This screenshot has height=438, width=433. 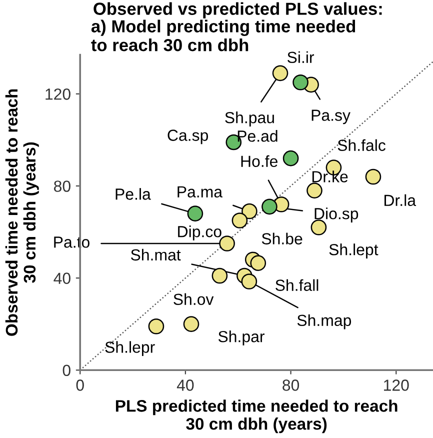 I want to click on annotation: Dio.sp, so click(x=336, y=215).